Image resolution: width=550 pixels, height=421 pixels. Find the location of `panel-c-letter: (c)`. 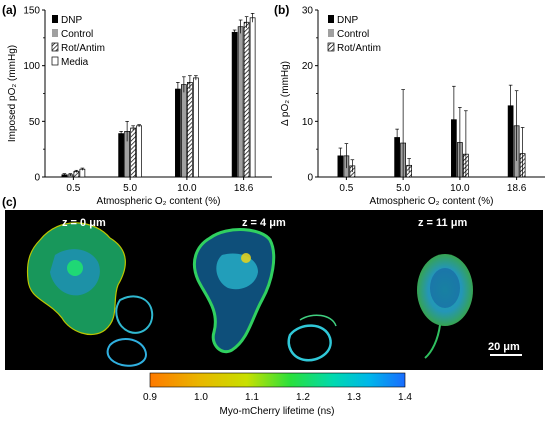

panel-c-letter: (c) is located at coordinates (9, 202).